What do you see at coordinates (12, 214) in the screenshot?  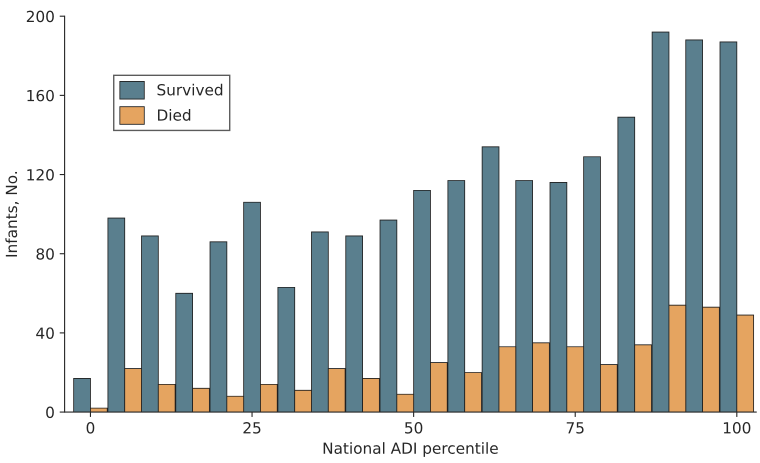 I see `y-axis-title: Infants, No.` at bounding box center [12, 214].